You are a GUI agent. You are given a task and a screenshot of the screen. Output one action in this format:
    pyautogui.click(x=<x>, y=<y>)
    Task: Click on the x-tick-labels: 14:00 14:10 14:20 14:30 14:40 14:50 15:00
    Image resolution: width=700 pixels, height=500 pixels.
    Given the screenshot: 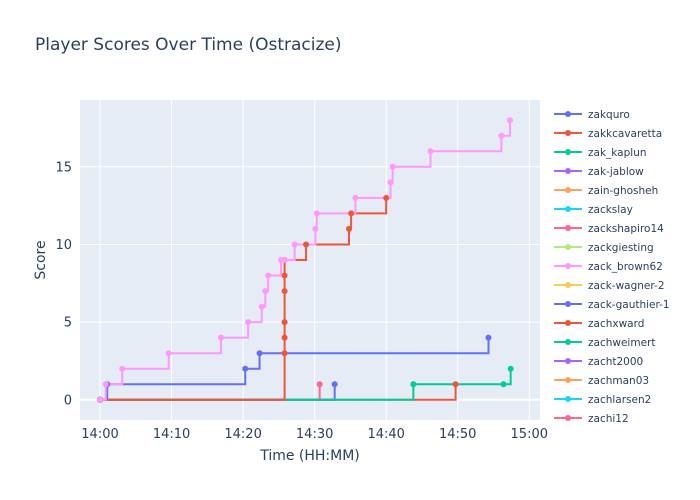 What is the action you would take?
    pyautogui.click(x=314, y=434)
    